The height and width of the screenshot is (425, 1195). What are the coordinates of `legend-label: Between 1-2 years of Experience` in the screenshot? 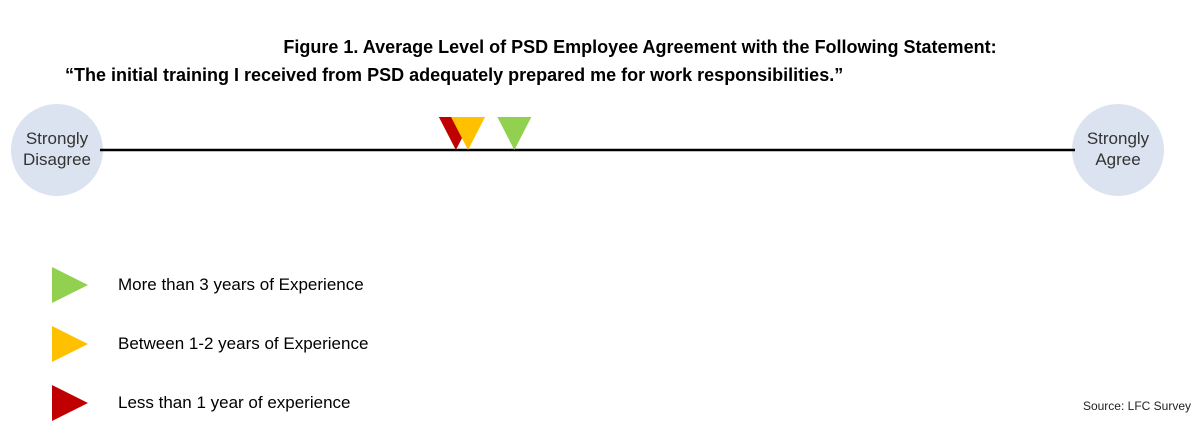 It's located at (243, 343).